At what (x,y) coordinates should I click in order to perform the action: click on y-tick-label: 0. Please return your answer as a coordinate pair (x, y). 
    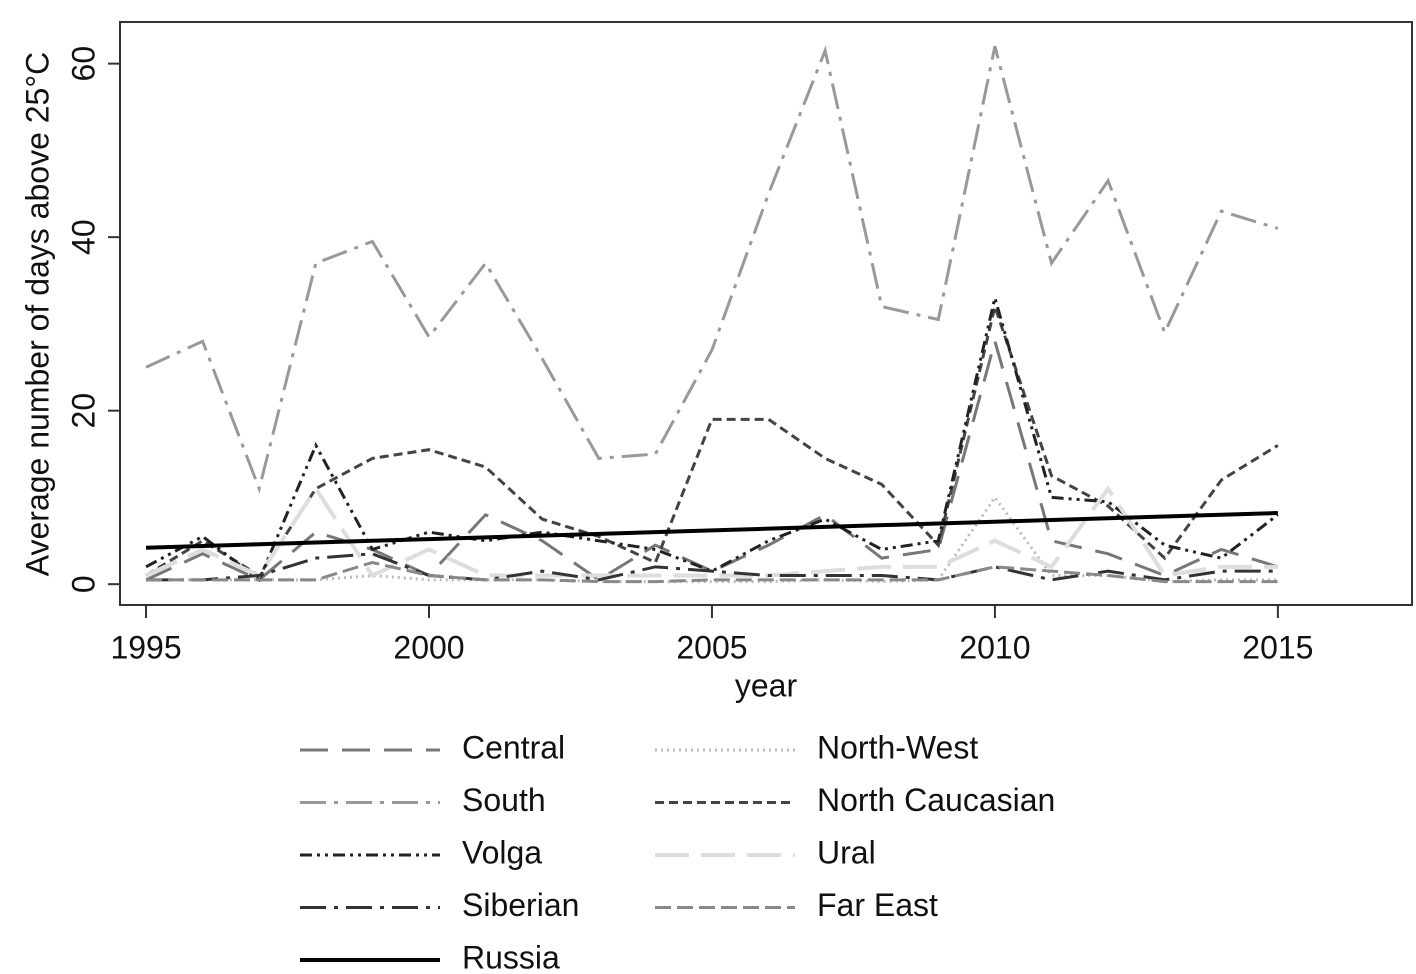
    Looking at the image, I should click on (83, 584).